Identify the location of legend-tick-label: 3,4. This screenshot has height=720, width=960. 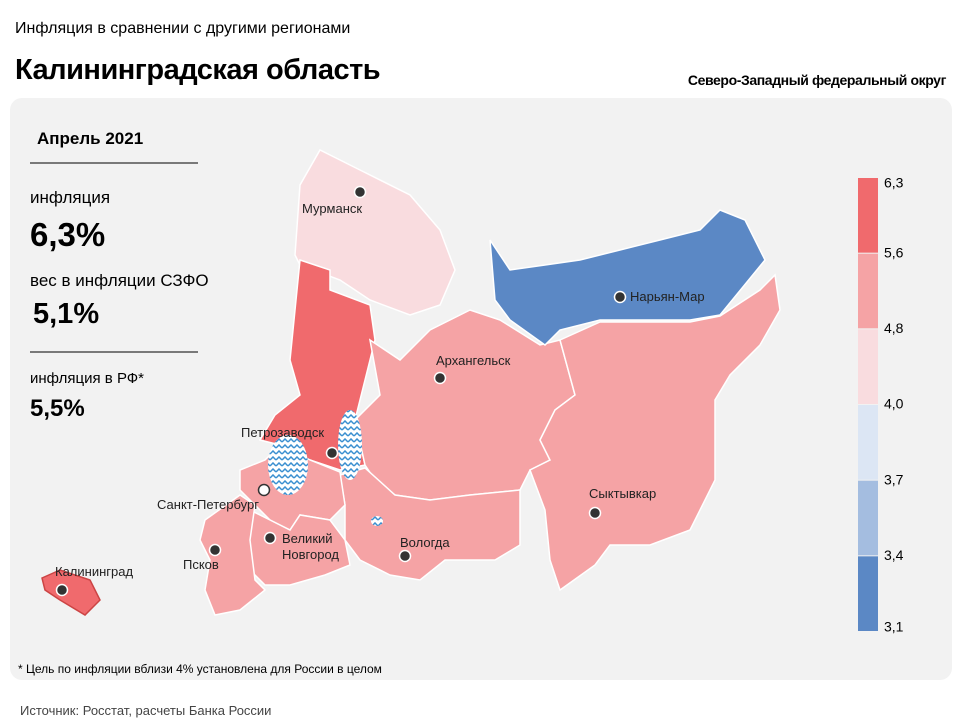
(894, 555).